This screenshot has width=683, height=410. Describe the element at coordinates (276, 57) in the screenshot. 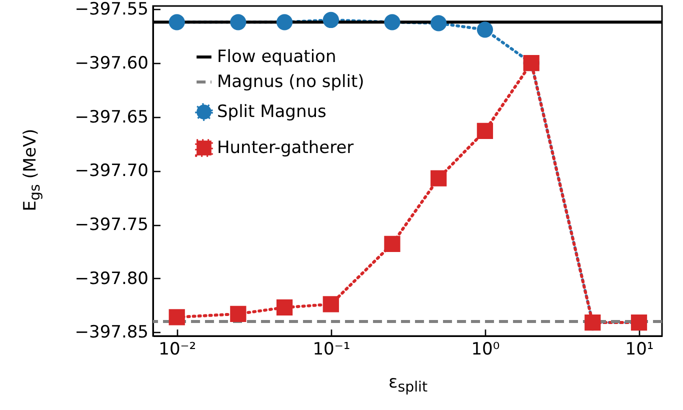

I see `legend-label: Flow equation` at that location.